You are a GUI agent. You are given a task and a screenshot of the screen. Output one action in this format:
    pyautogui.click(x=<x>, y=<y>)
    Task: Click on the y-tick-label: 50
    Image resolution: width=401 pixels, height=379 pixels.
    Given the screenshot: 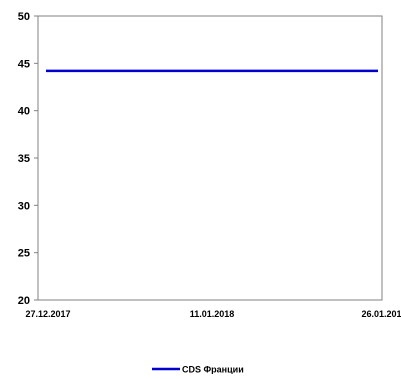 What is the action you would take?
    pyautogui.click(x=24, y=17)
    